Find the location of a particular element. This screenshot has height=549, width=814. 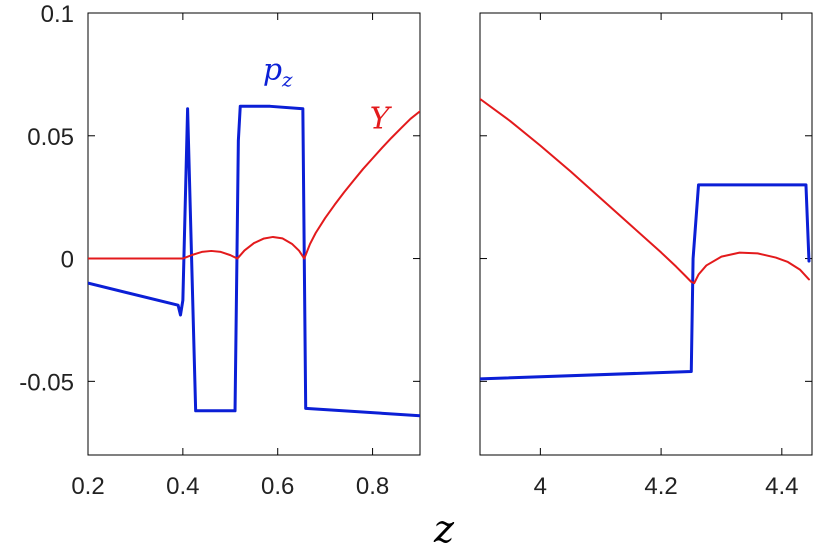

series-pz-line is located at coordinates (645, 282).